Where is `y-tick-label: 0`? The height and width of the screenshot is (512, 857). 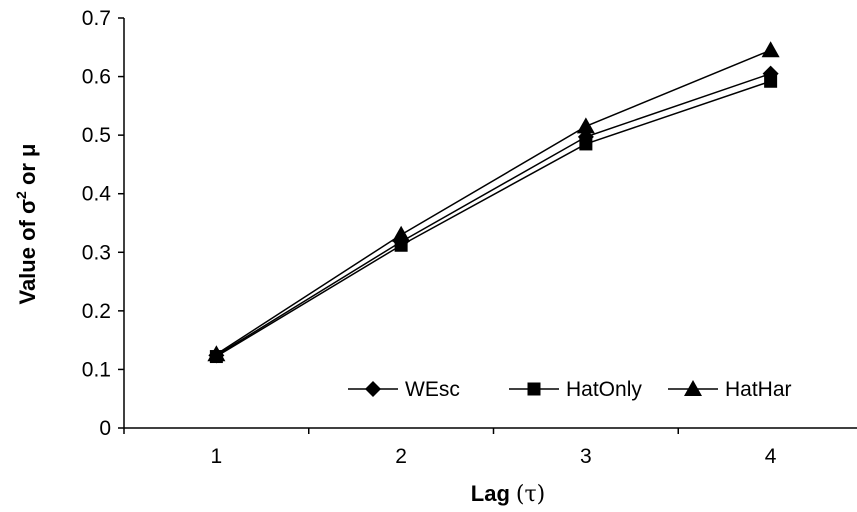
y-tick-label: 0 is located at coordinates (105, 428).